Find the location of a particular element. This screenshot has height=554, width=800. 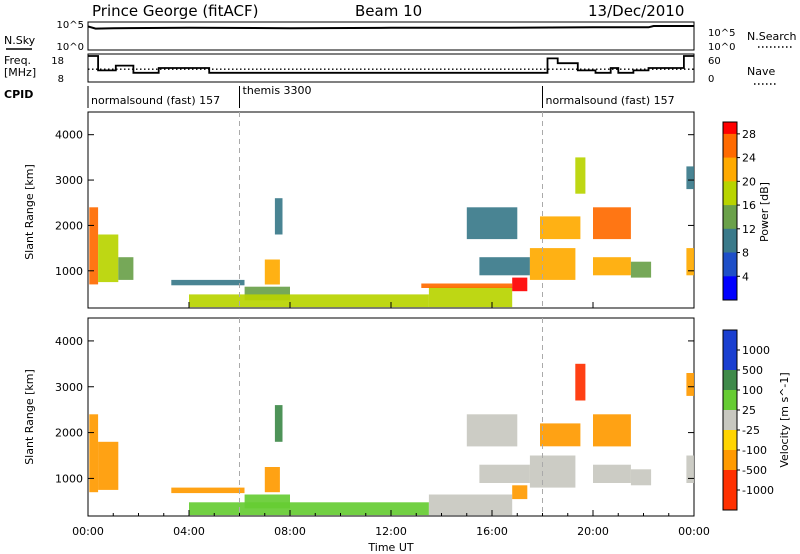

power-colorbar: 4 8 12 16 20 24 28 is located at coordinates (739, 211).